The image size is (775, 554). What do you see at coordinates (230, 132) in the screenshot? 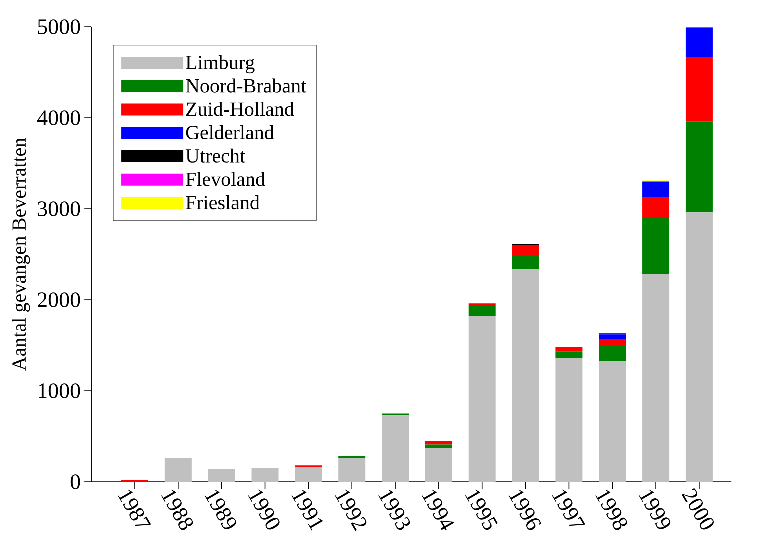
I see `legend-label: Gelderland` at bounding box center [230, 132].